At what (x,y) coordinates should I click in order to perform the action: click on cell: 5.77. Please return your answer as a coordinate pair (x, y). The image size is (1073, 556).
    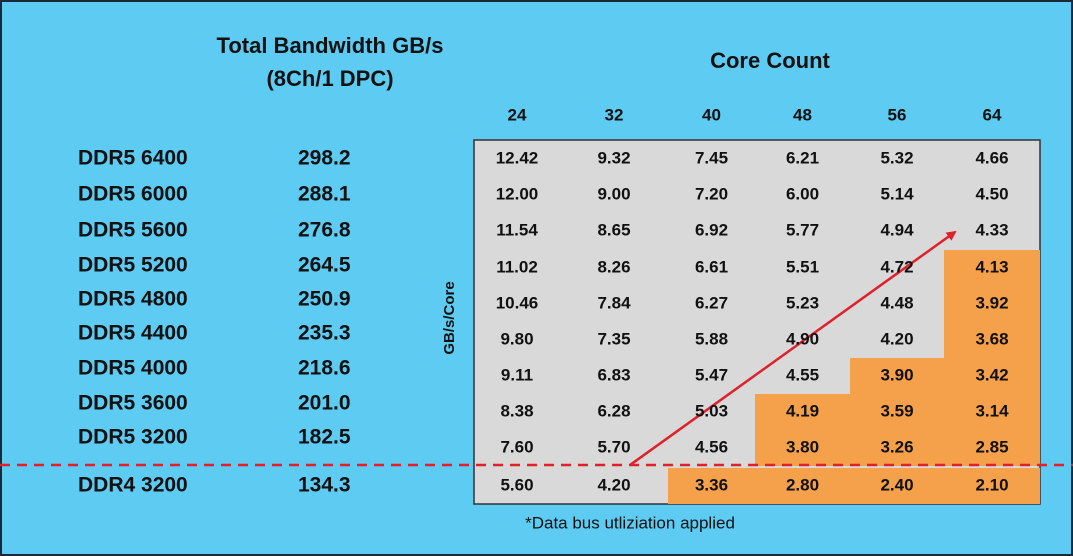
    Looking at the image, I should click on (802, 229).